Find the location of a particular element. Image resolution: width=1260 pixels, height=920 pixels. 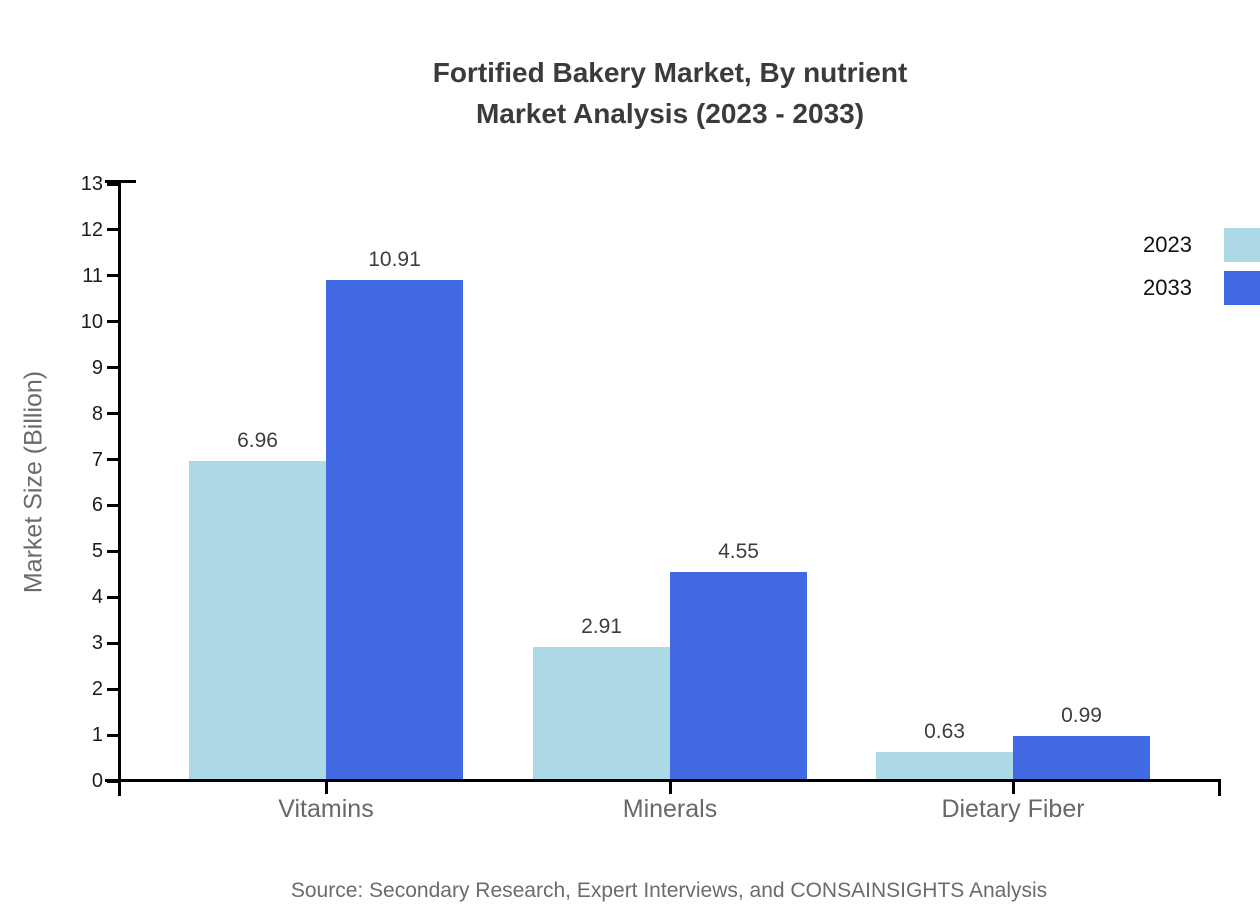

category-label-minerals: Minerals is located at coordinates (670, 809).